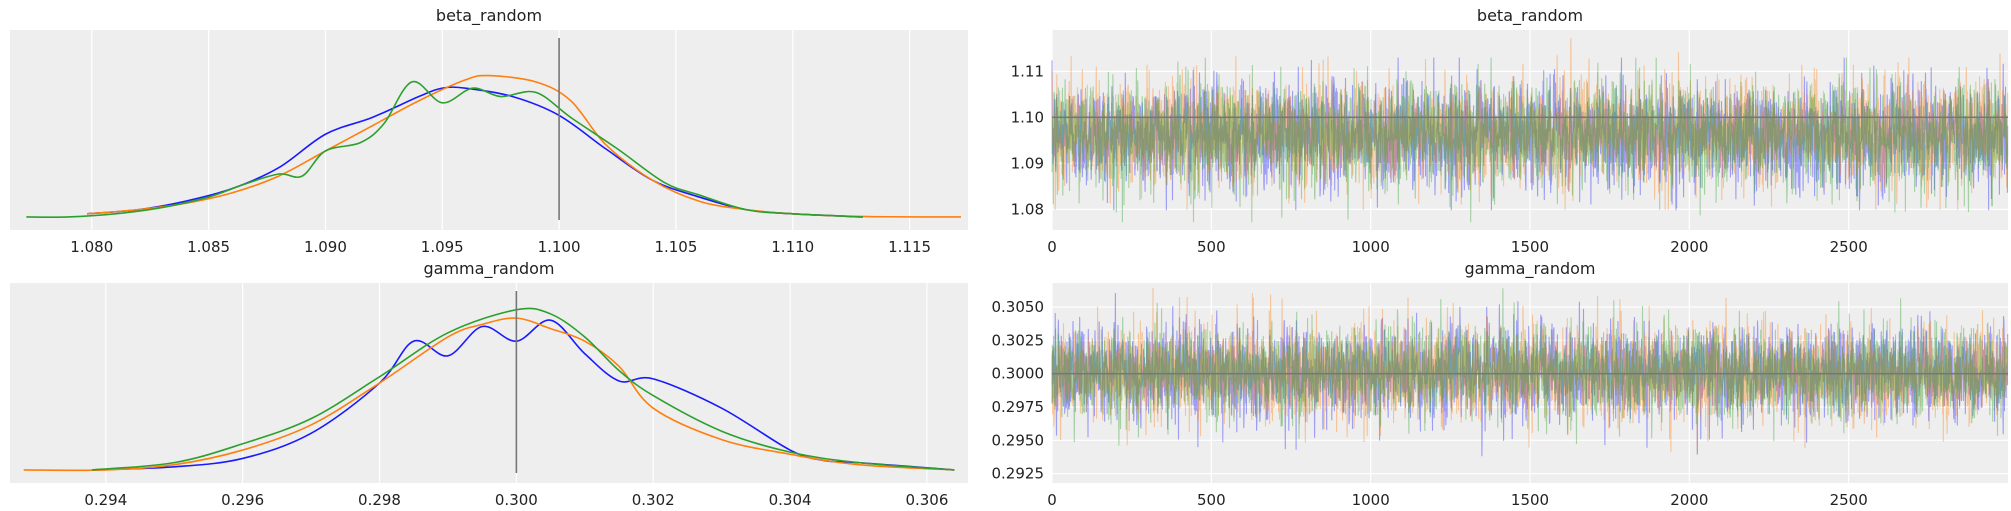 The image size is (2011, 511). Describe the element at coordinates (1530, 269) in the screenshot. I see `gamma-trace-title: gamma_random` at that location.